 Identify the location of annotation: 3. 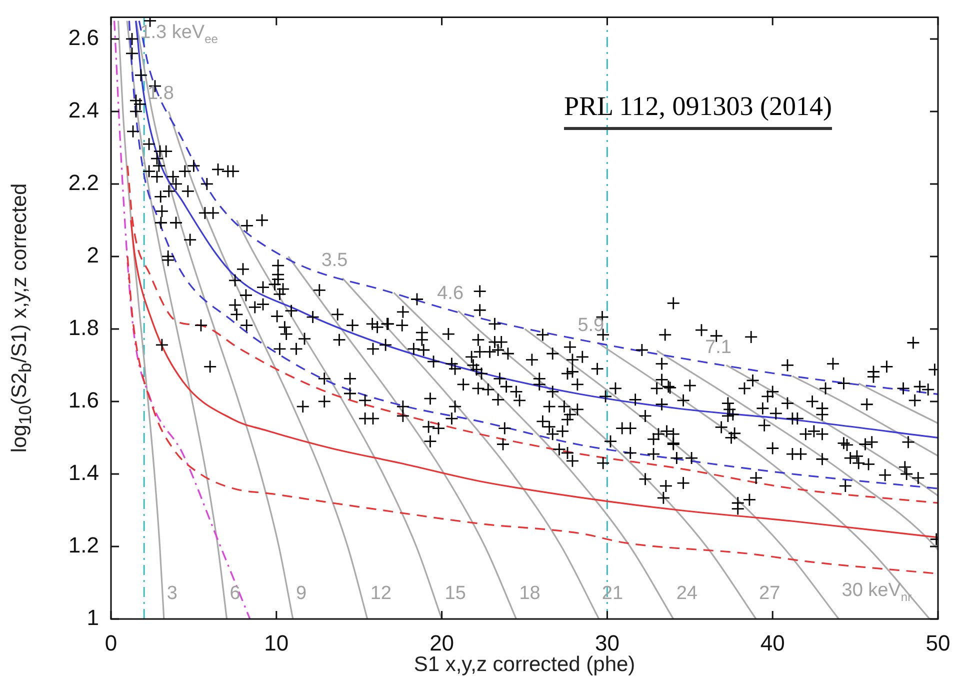
(172, 593).